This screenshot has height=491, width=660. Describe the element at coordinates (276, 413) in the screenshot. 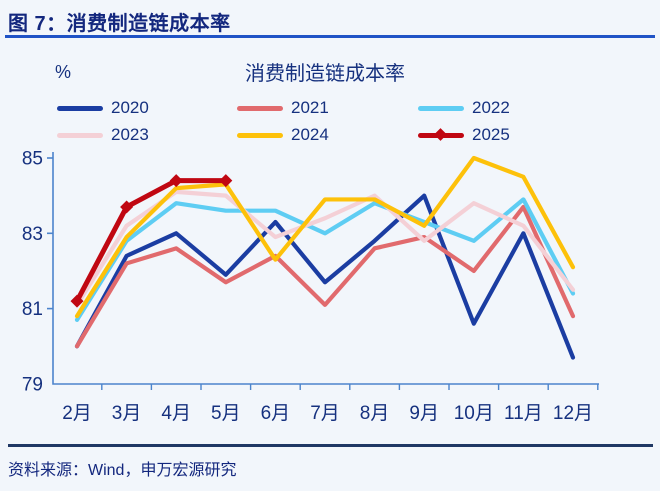

I see `x-tick-label: 6月` at that location.